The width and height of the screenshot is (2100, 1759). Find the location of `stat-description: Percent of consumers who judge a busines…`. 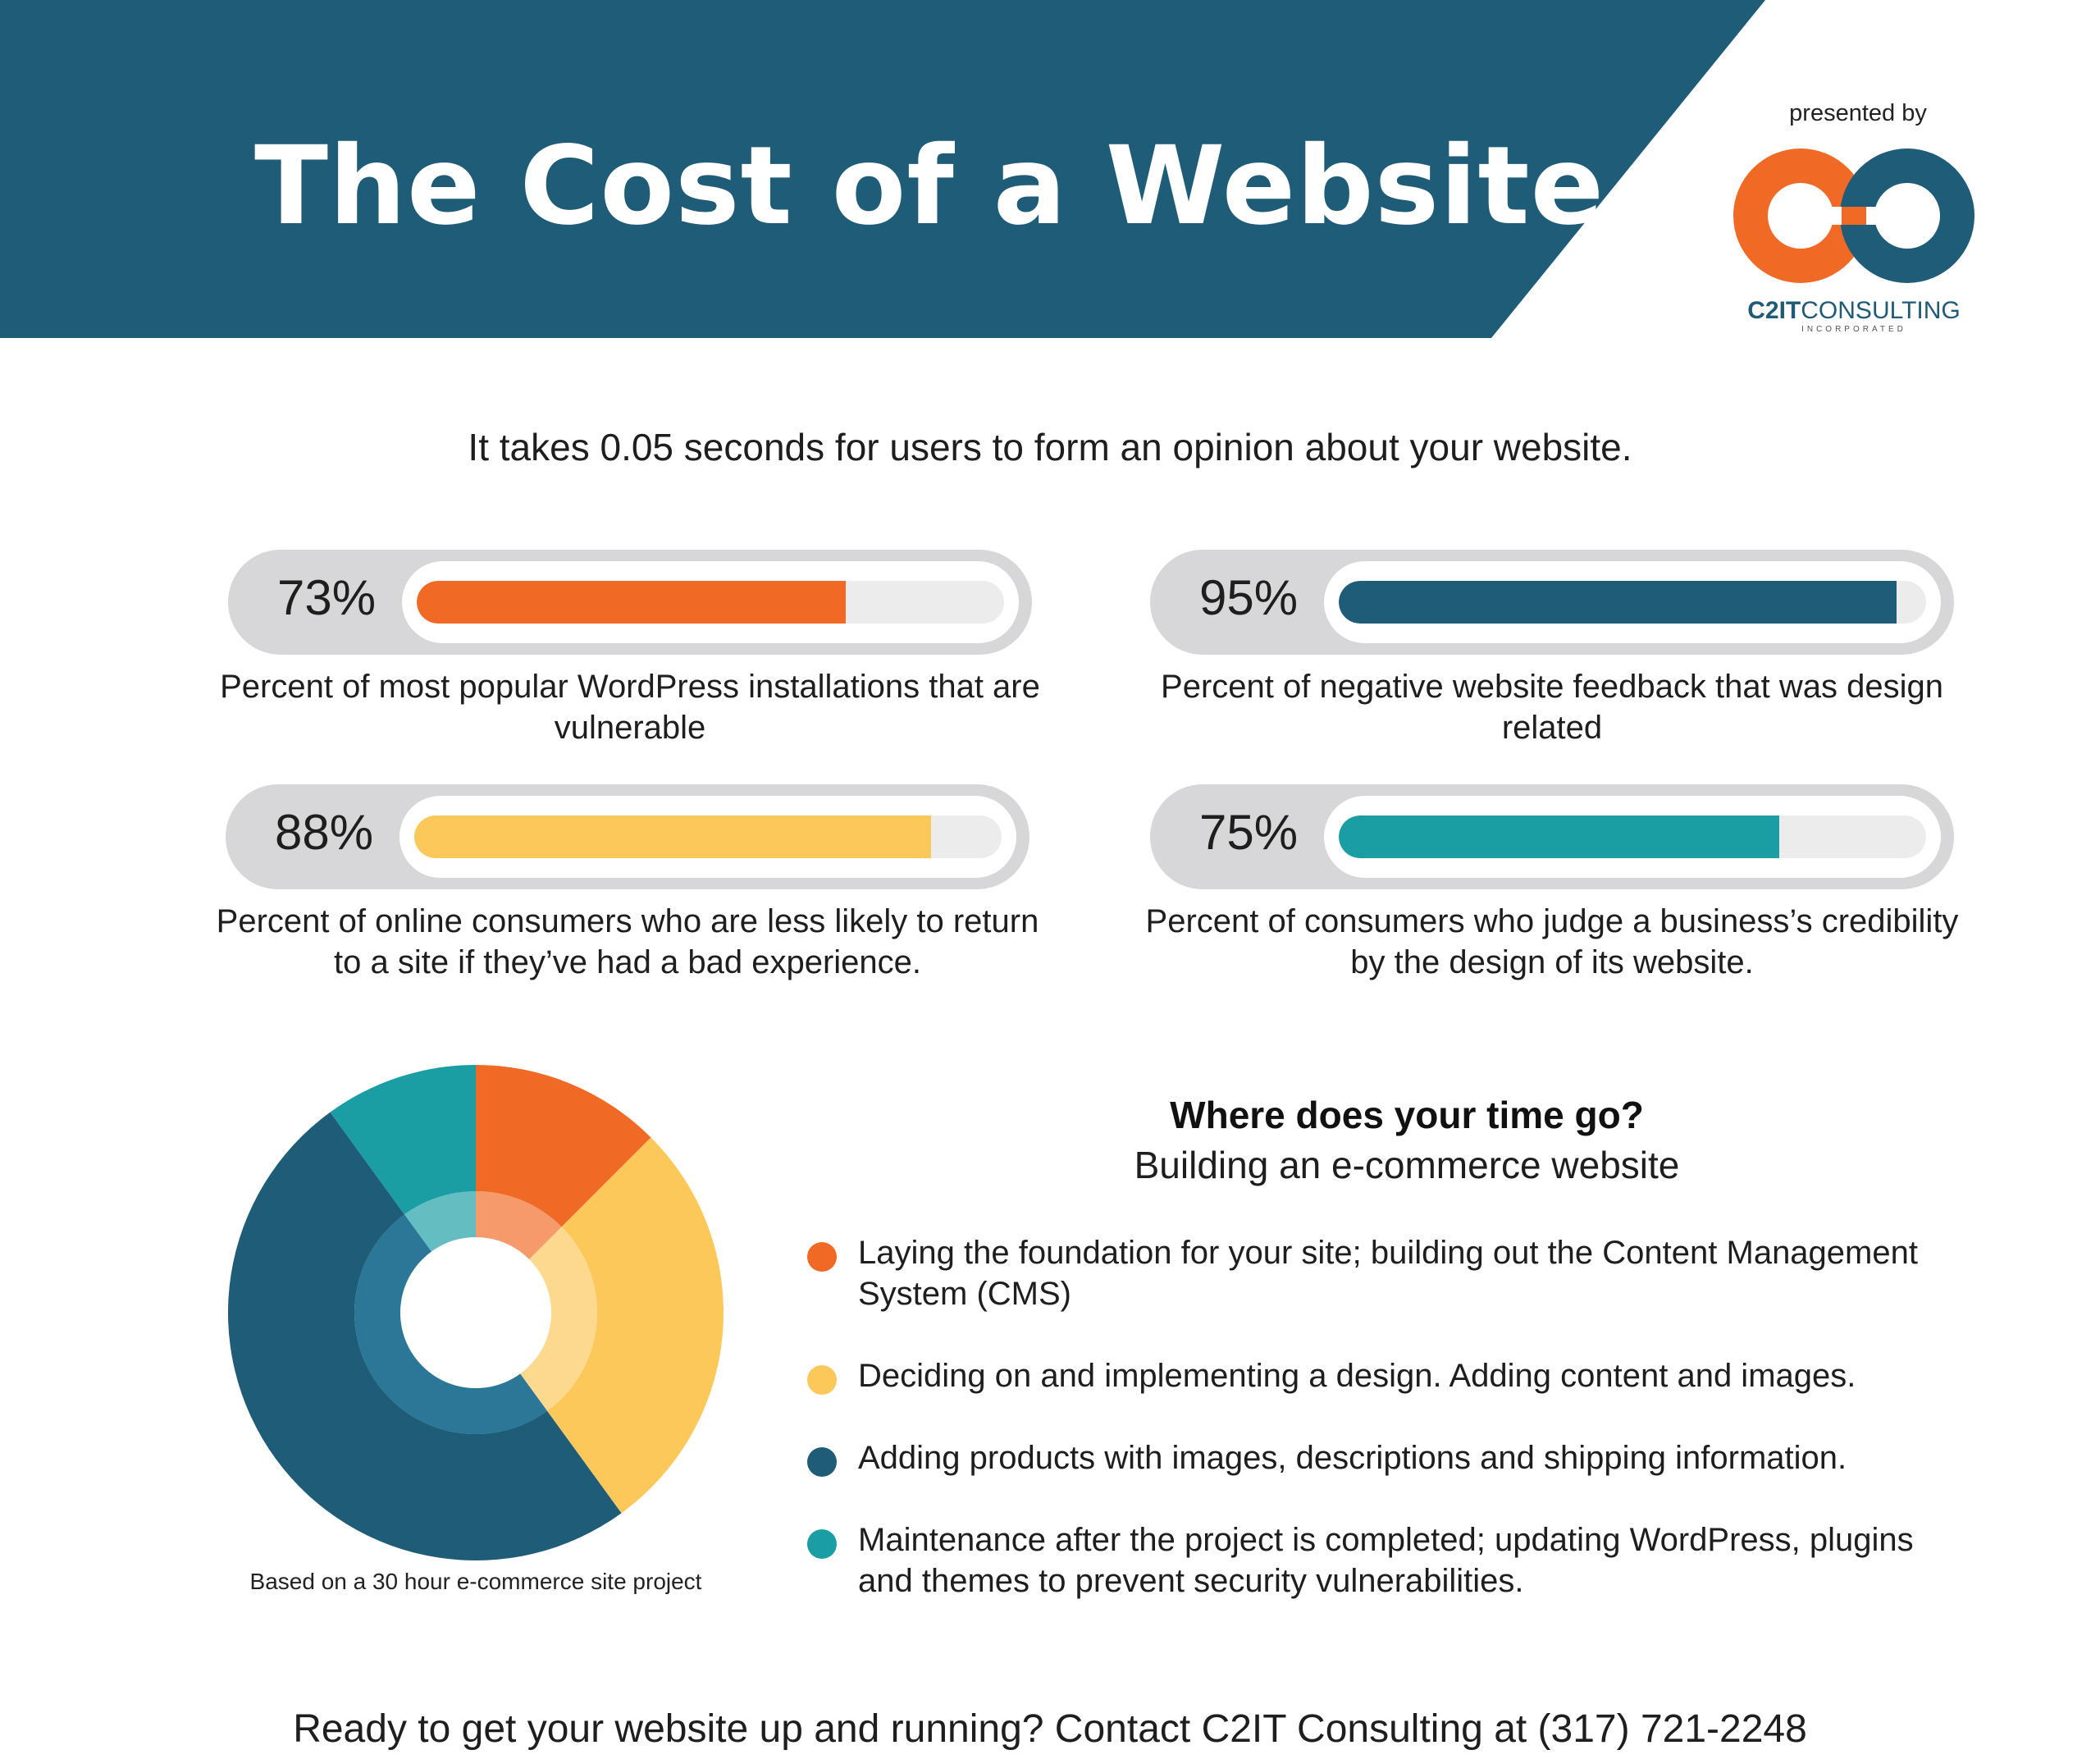

stat-description: Percent of consumers who judge a busines… is located at coordinates (1552, 942).